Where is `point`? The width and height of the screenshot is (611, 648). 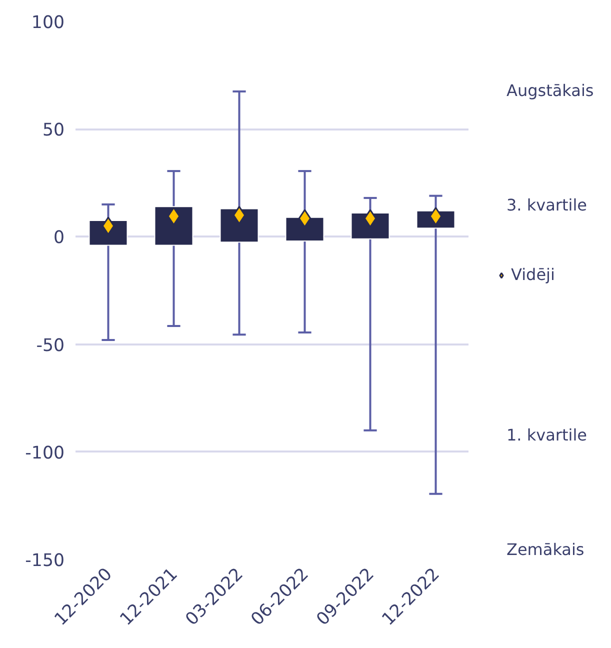 point is located at coordinates (239, 215).